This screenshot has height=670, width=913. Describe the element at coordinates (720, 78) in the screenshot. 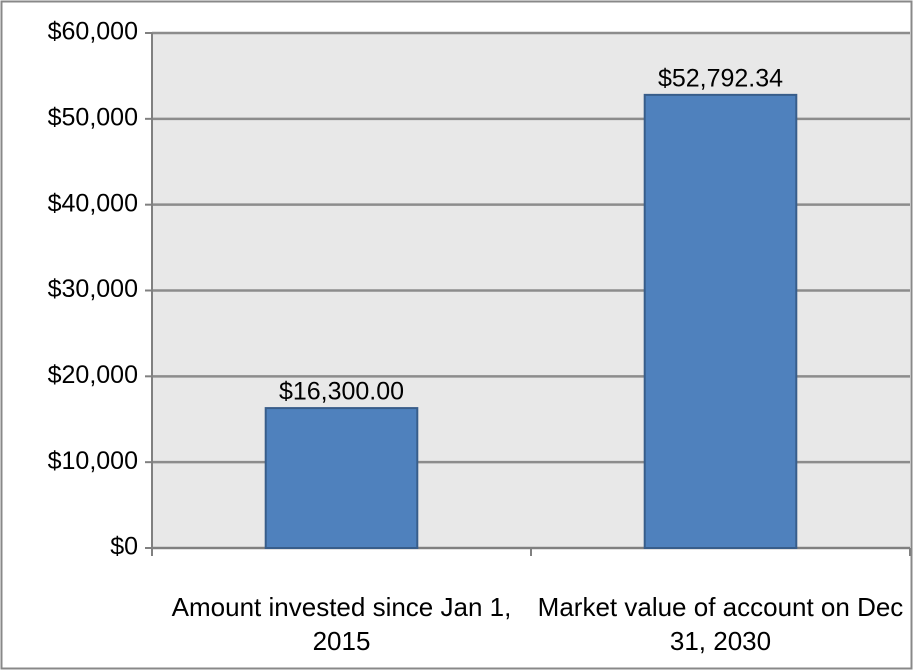

I see `data-label: $52,792.34` at that location.